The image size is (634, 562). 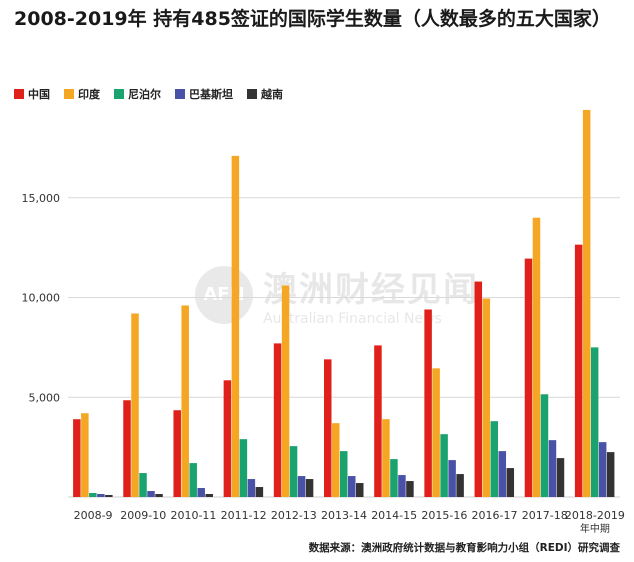 I want to click on x-tick-label: 2017-18, so click(x=545, y=515).